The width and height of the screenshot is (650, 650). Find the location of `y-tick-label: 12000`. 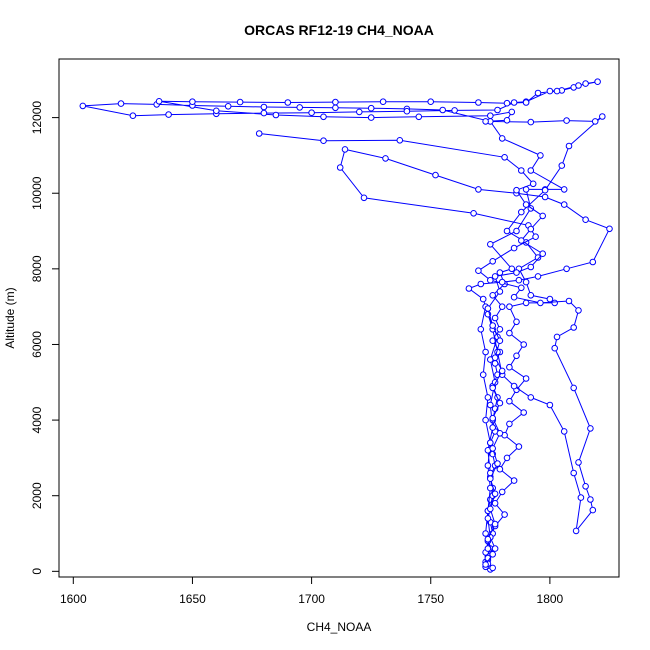

y-tick-label: 12000 is located at coordinates (37, 118).